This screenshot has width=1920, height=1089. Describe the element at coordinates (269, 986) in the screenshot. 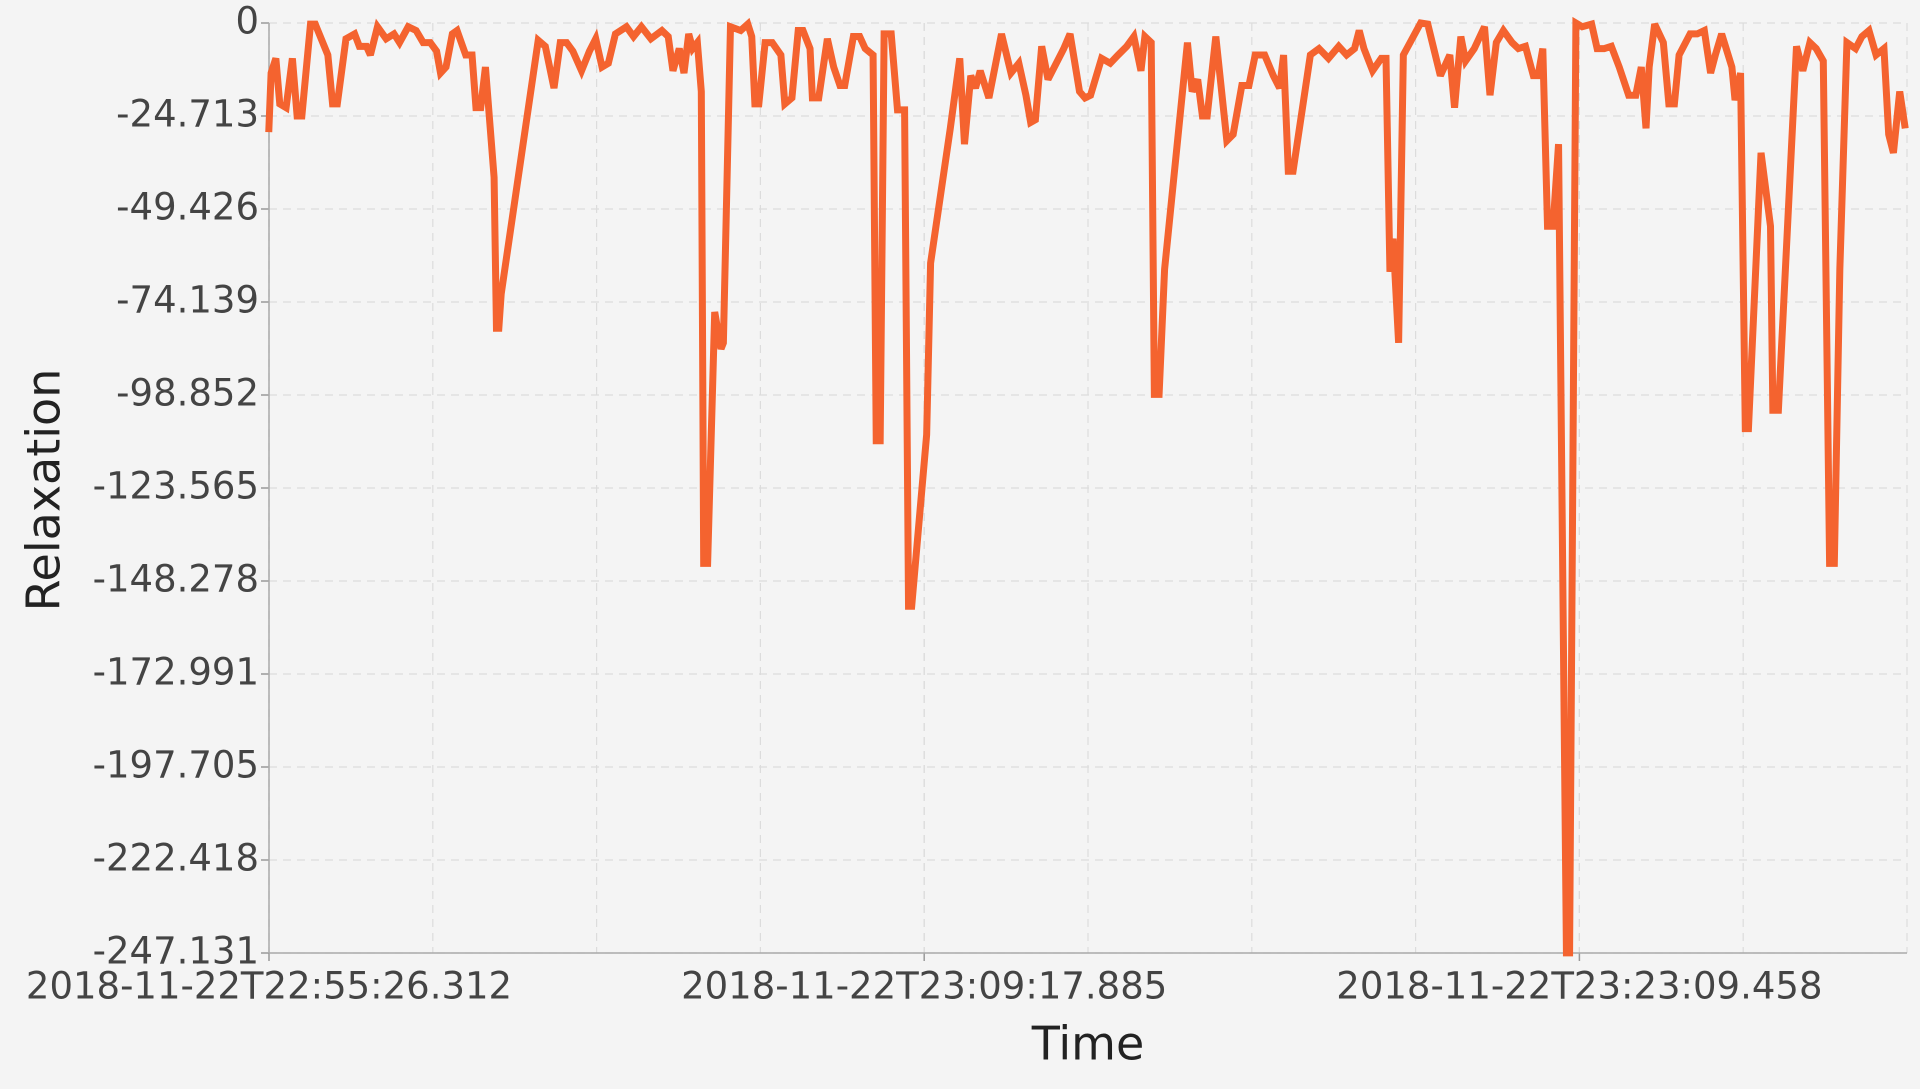

I see `x-tick-label: 2018-11-22T22:55:26.312` at that location.